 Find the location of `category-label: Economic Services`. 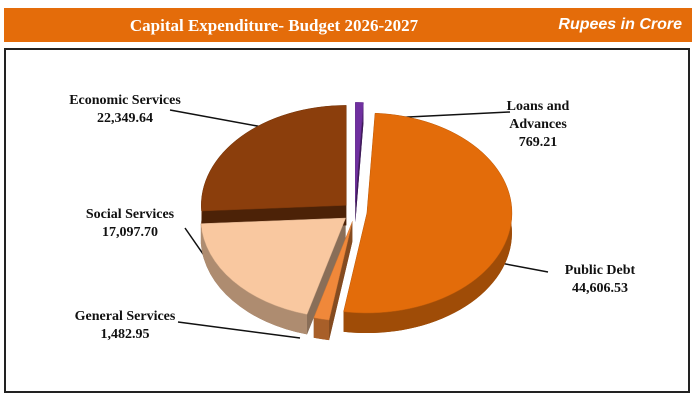

category-label: Economic Services is located at coordinates (125, 100).